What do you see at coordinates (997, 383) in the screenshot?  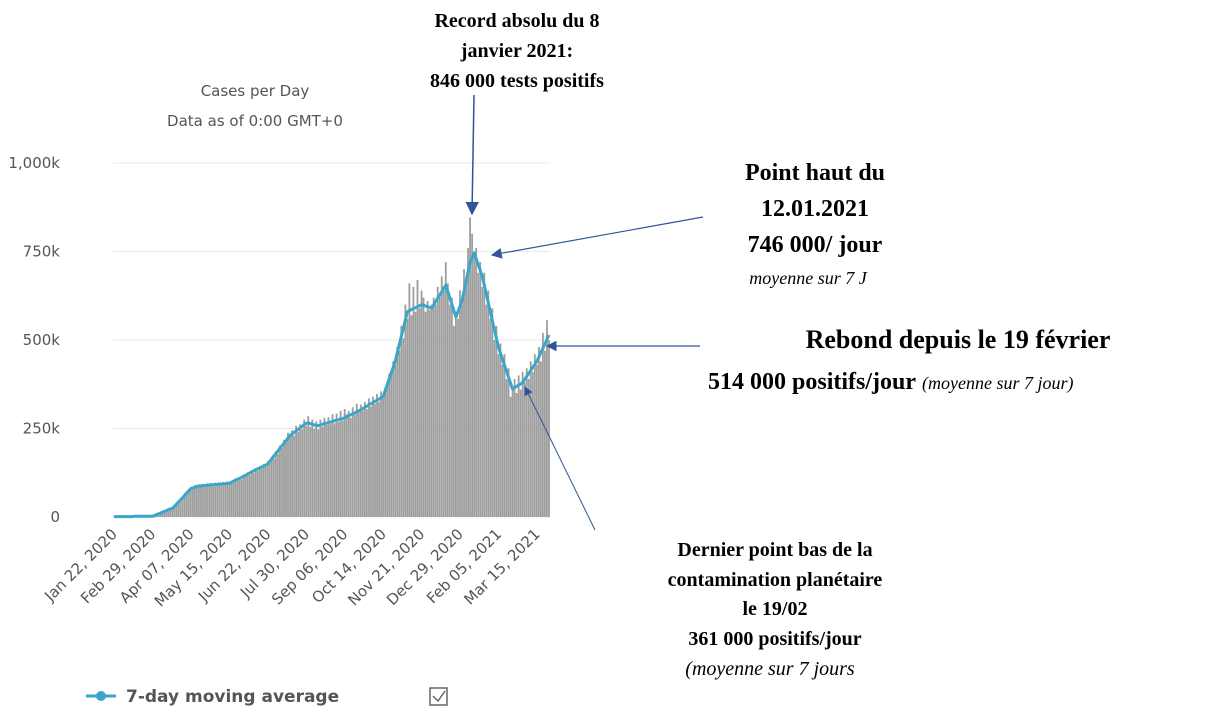 I see `annotation-text: (moyenne sur 7 jour)` at bounding box center [997, 383].